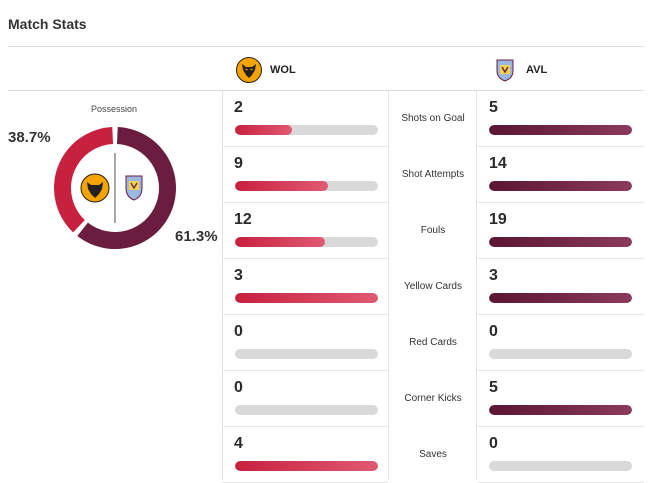  I want to click on stat-row: 0 Red Cards 0, so click(433, 343).